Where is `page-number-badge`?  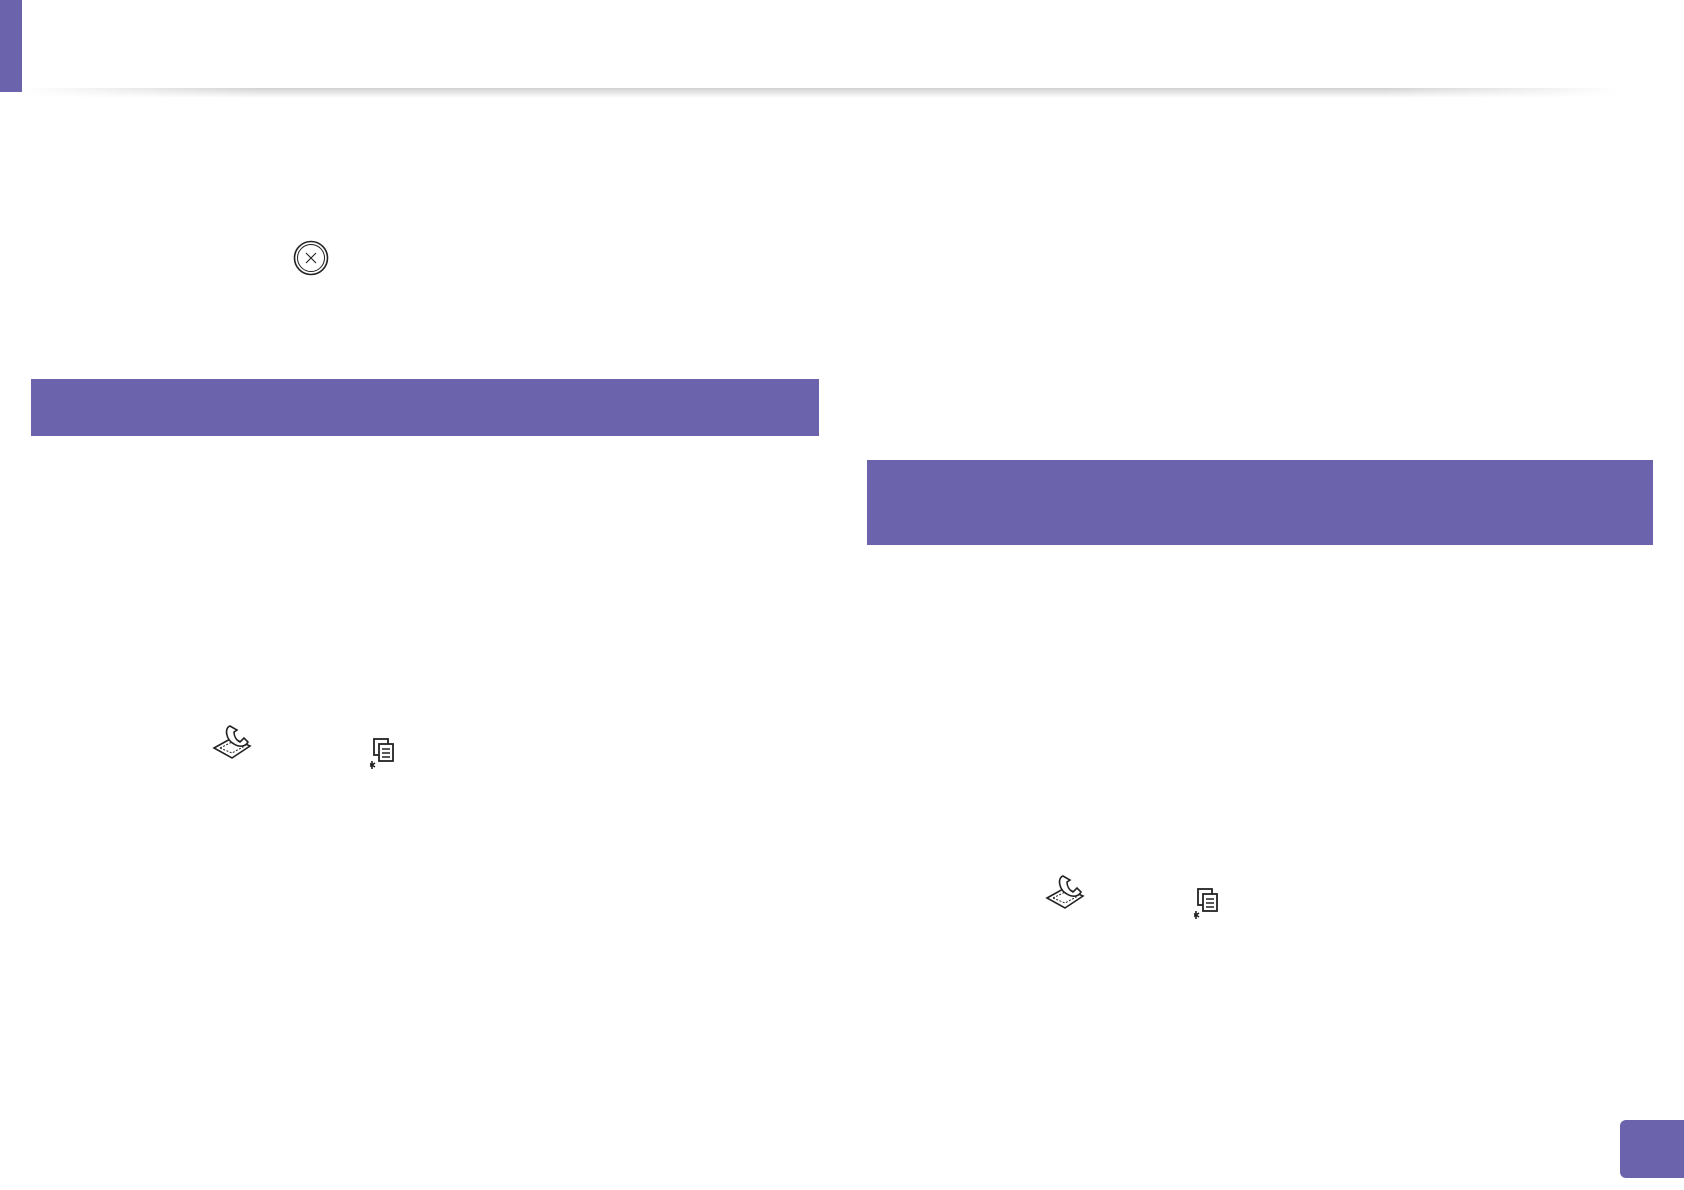 page-number-badge is located at coordinates (1652, 1149).